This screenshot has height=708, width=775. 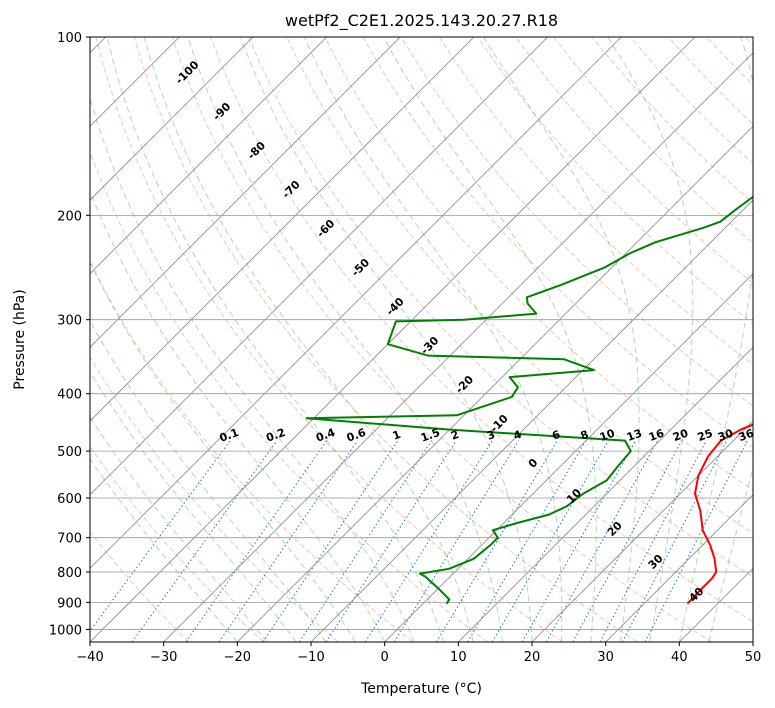 I want to click on mixing-ratio-label: 0.1, so click(x=229, y=435).